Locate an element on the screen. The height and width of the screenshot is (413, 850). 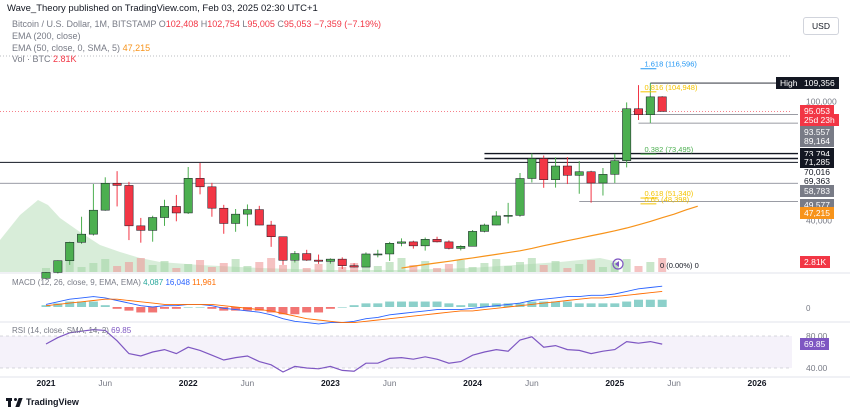
fib-label-0: 1.618 (116,596) is located at coordinates (671, 64).